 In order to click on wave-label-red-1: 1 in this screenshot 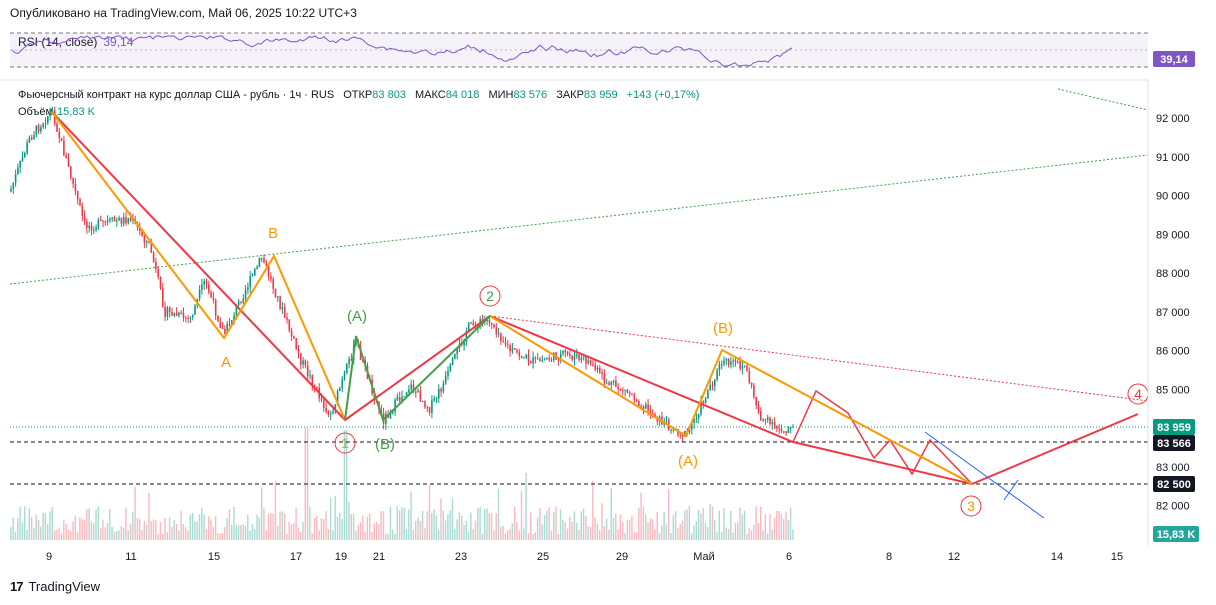, I will do `click(345, 443)`.